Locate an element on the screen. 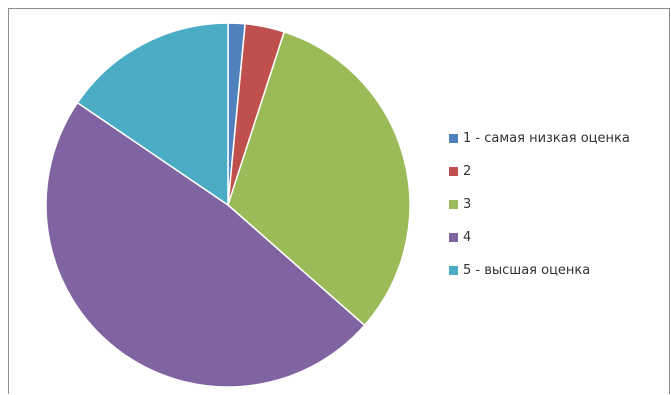 The height and width of the screenshot is (395, 671). legend-item-4: 4 is located at coordinates (539, 237).